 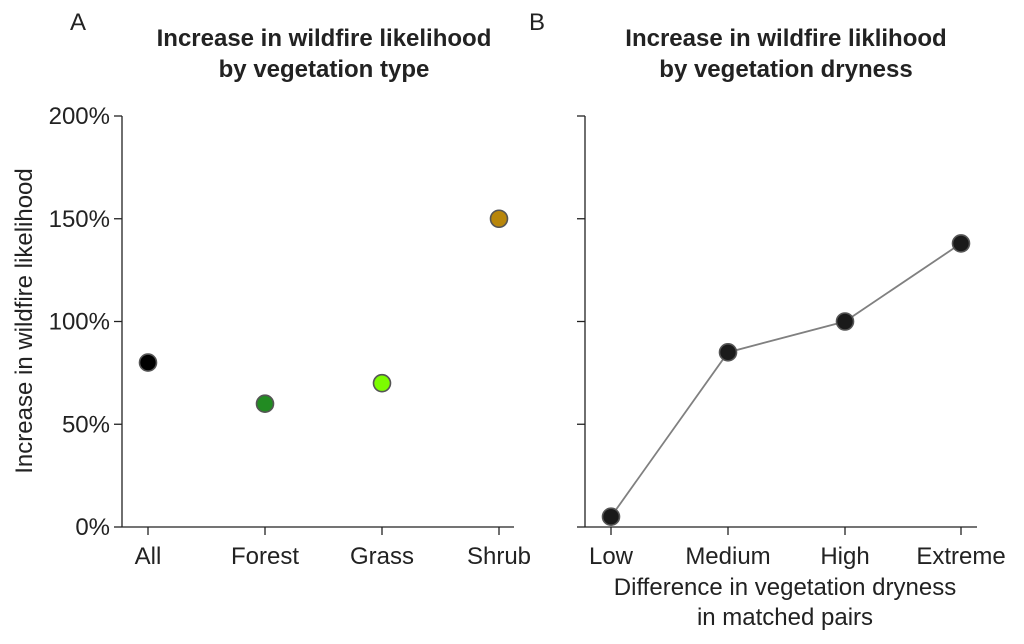 I want to click on x-tick-label: High, so click(x=844, y=556).